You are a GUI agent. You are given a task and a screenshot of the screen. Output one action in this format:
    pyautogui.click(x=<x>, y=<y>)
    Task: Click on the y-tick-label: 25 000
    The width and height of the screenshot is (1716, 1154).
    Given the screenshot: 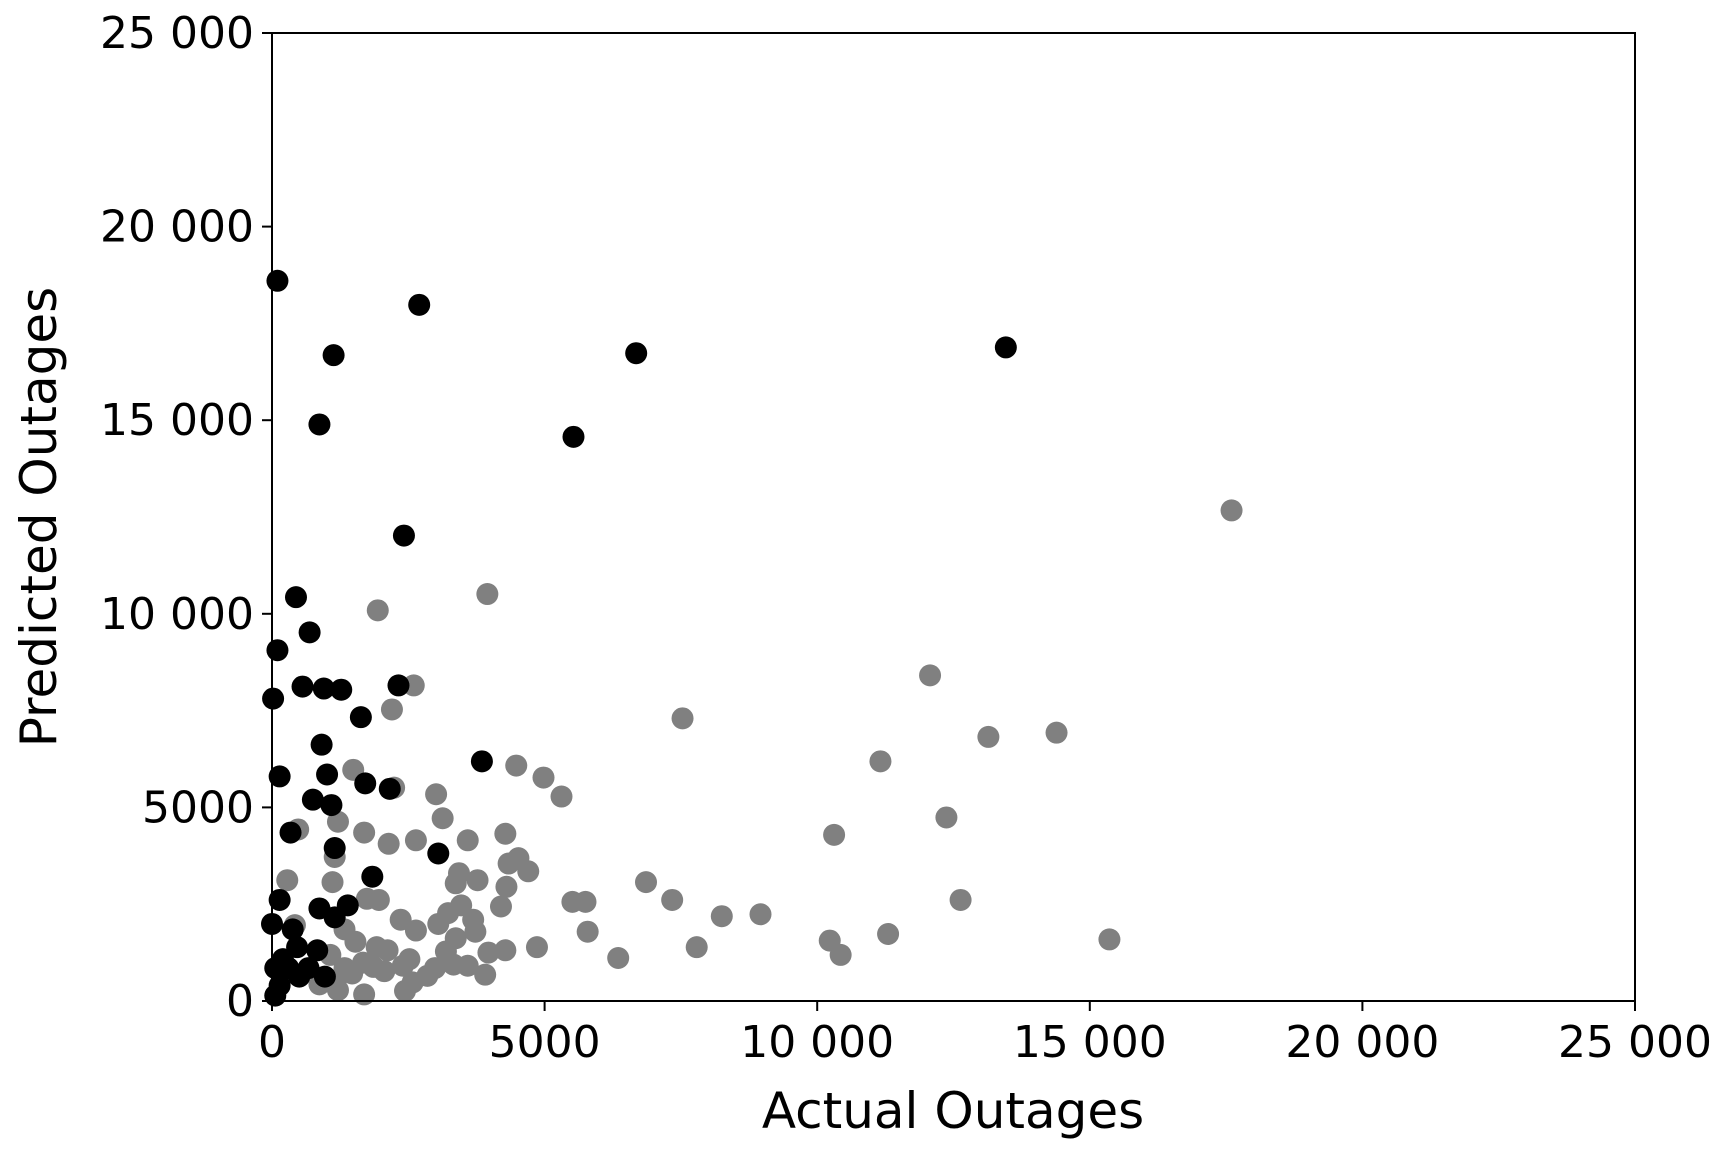 What is the action you would take?
    pyautogui.click(x=177, y=33)
    